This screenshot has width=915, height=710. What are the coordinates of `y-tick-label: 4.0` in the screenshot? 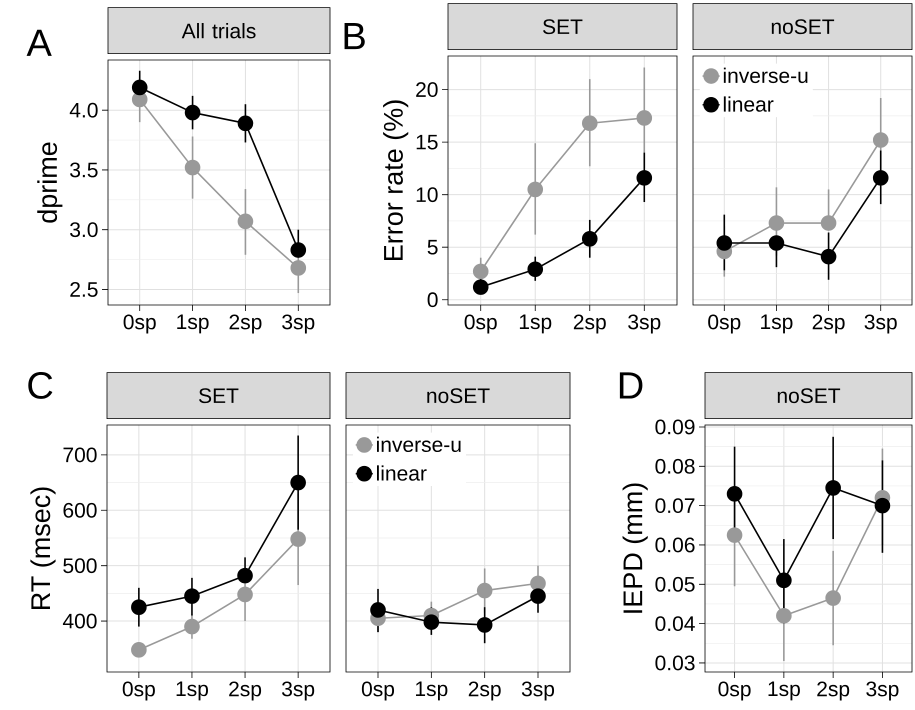 It's located at (84, 110).